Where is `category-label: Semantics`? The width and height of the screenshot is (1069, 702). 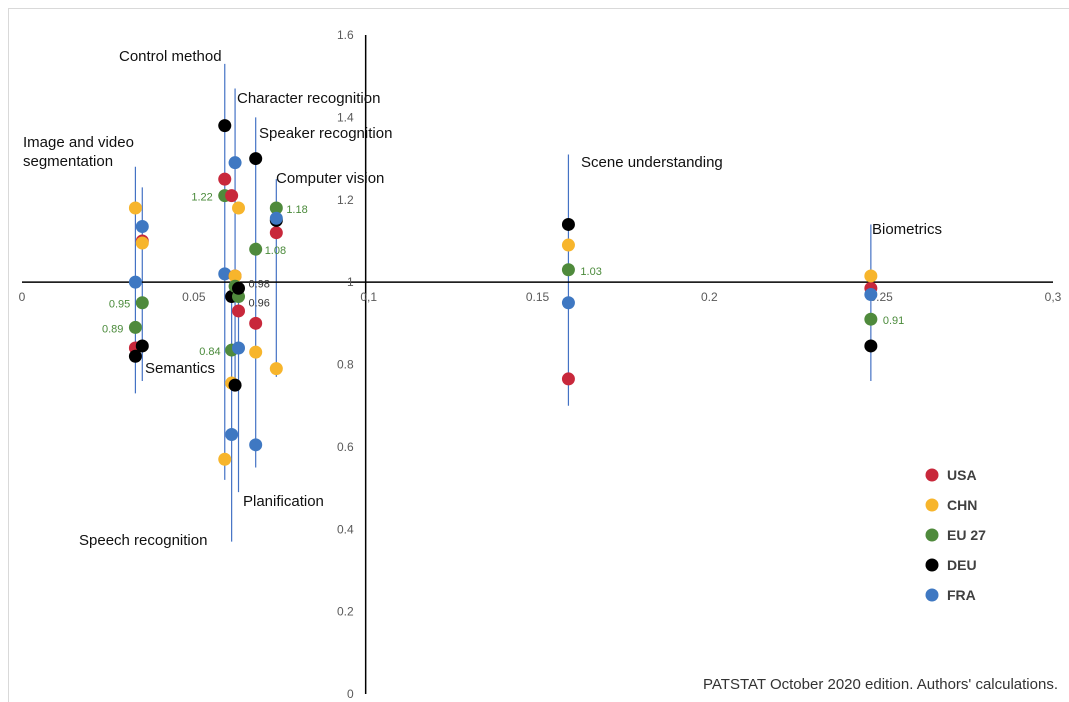 category-label: Semantics is located at coordinates (180, 368).